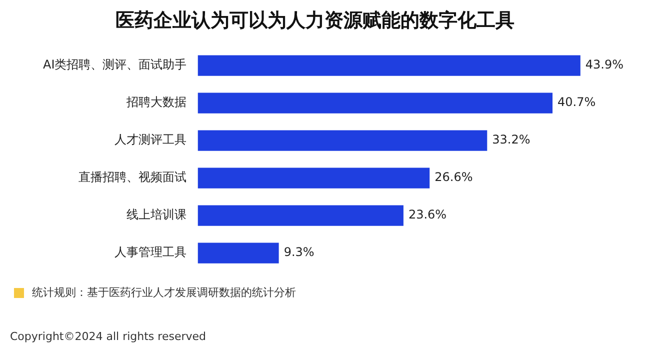 This screenshot has width=650, height=349. I want to click on data-label: 26.6%, so click(453, 177).